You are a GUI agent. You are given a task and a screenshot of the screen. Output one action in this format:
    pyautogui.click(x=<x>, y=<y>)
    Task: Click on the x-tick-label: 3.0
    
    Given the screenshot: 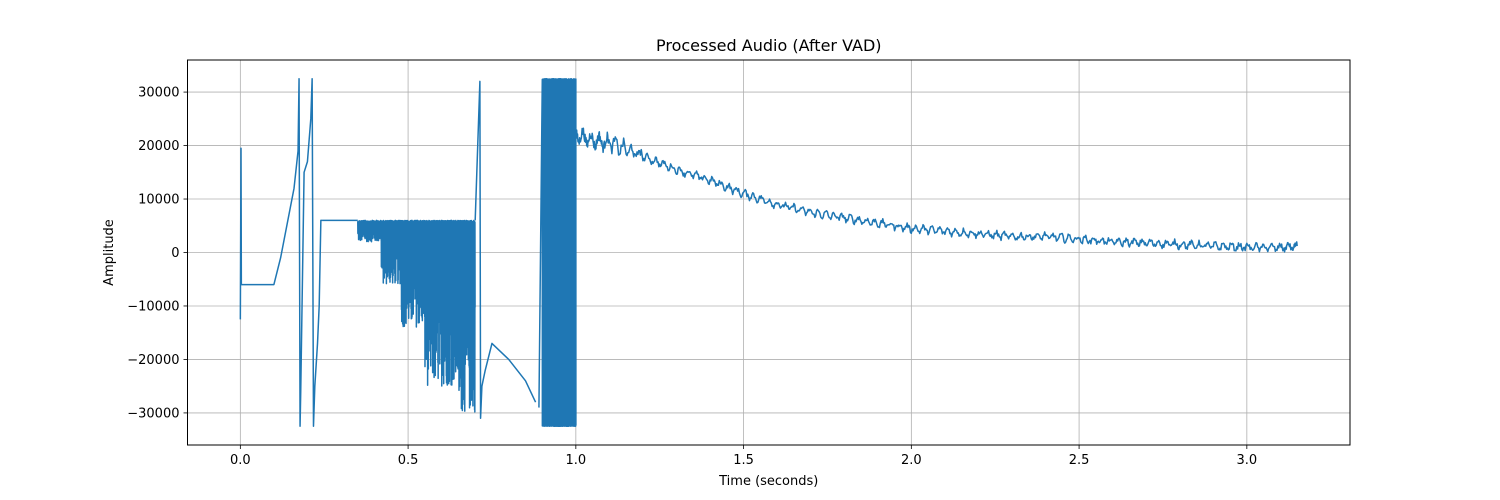 What is the action you would take?
    pyautogui.click(x=1246, y=460)
    